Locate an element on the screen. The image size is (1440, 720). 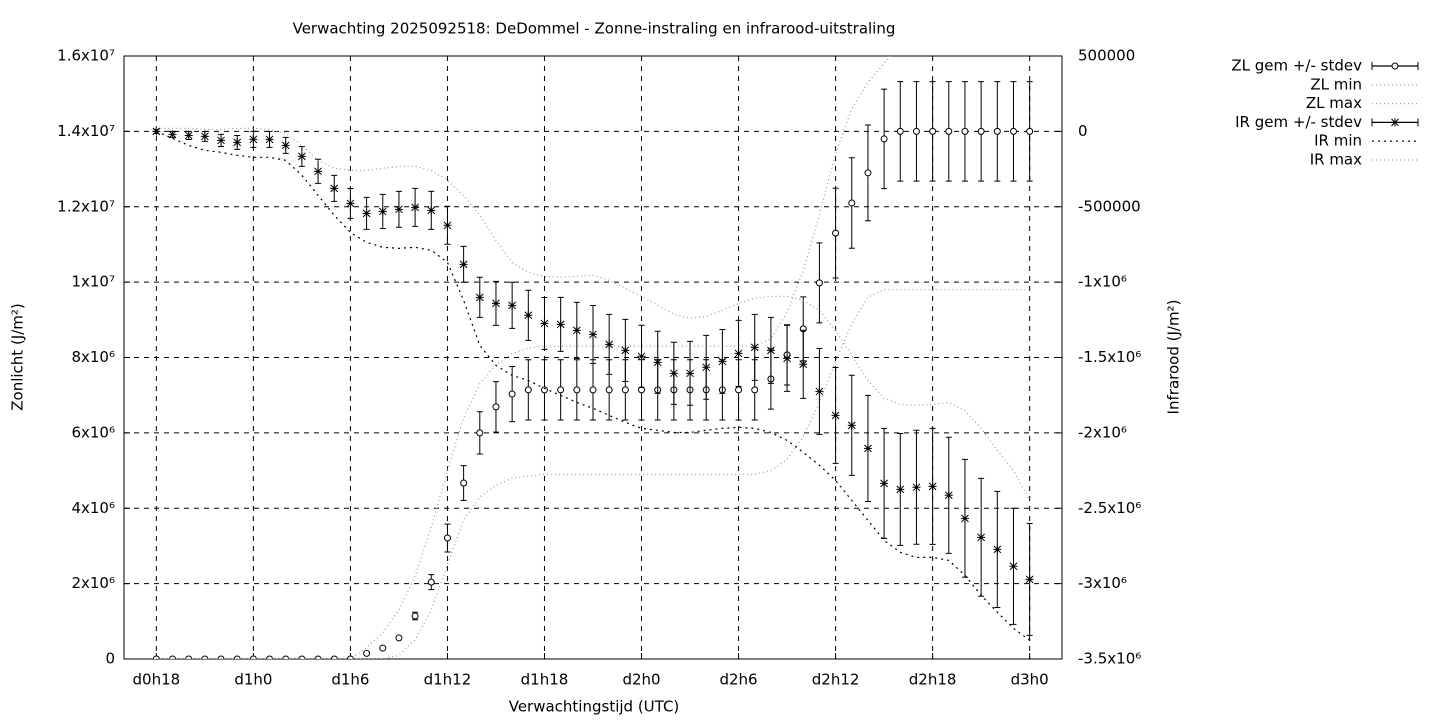
y-tick-label: 2x10⁶ is located at coordinates (93, 583).